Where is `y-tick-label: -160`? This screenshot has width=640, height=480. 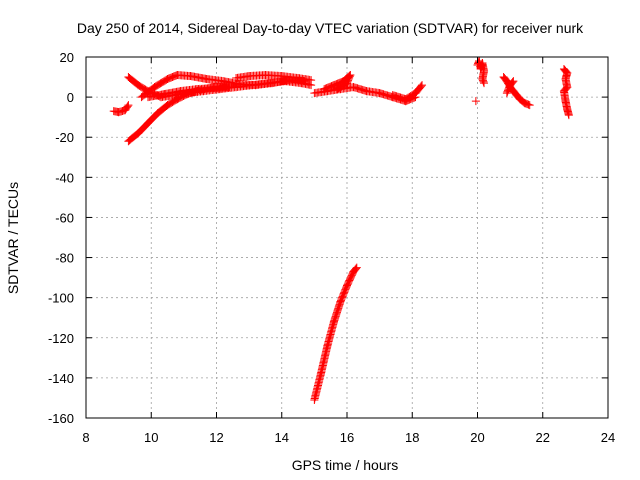 y-tick-label: -160 is located at coordinates (61, 418).